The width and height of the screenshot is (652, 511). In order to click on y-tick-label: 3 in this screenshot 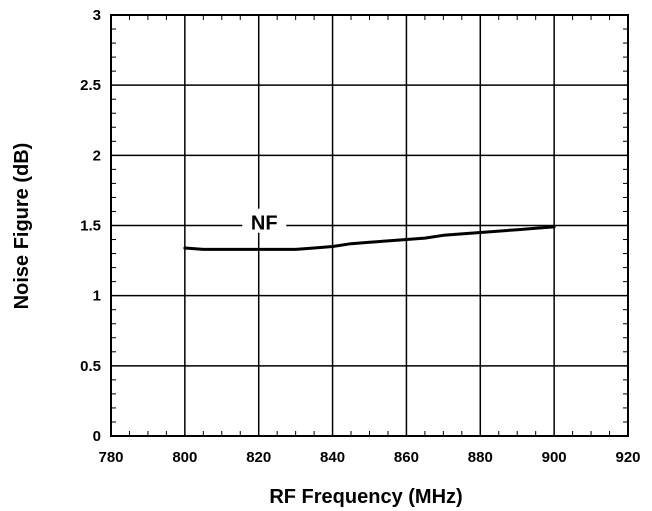, I will do `click(97, 15)`.